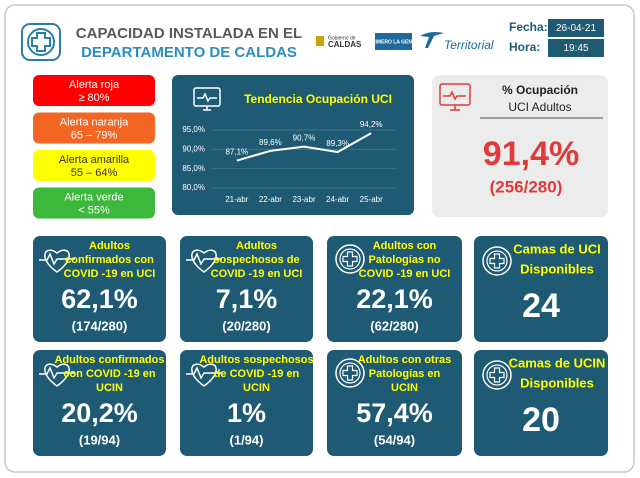  I want to click on card: Camas de UCIN Disponibles 20, so click(541, 403).